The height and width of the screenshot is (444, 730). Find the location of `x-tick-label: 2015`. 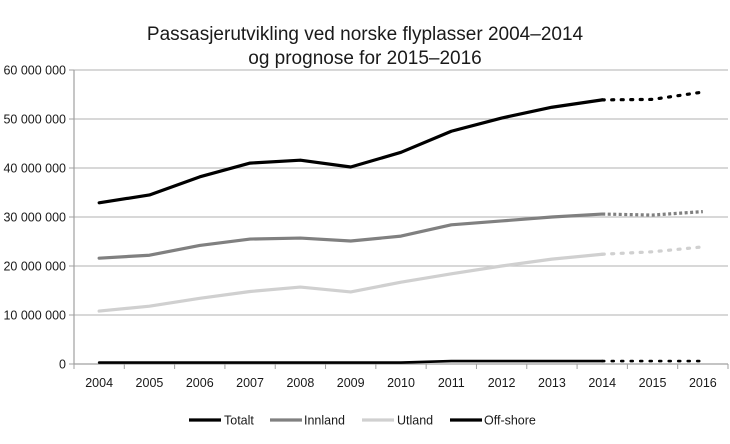

x-tick-label: 2015 is located at coordinates (653, 383).